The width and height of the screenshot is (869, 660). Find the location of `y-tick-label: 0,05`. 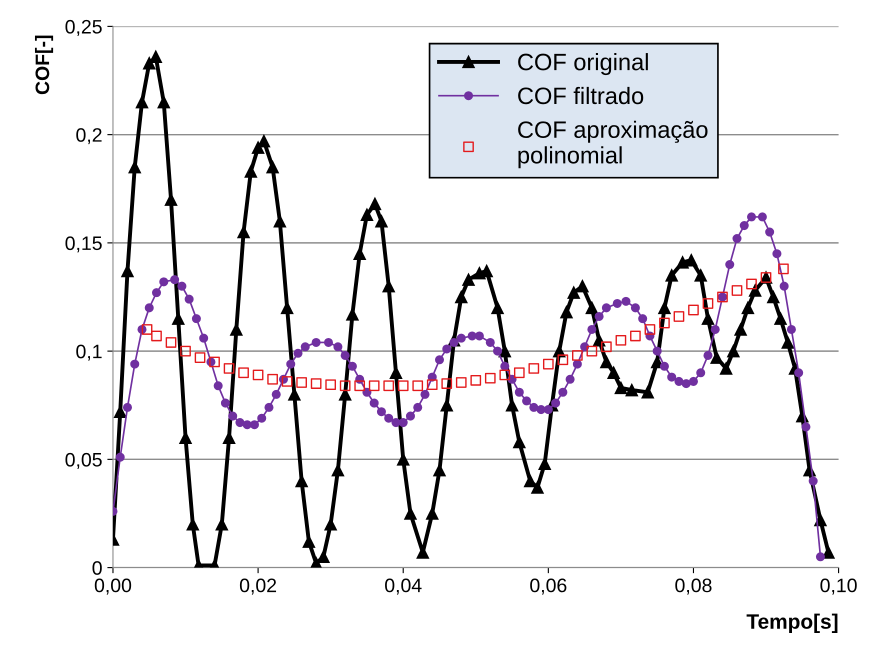

y-tick-label: 0,05 is located at coordinates (83, 460).